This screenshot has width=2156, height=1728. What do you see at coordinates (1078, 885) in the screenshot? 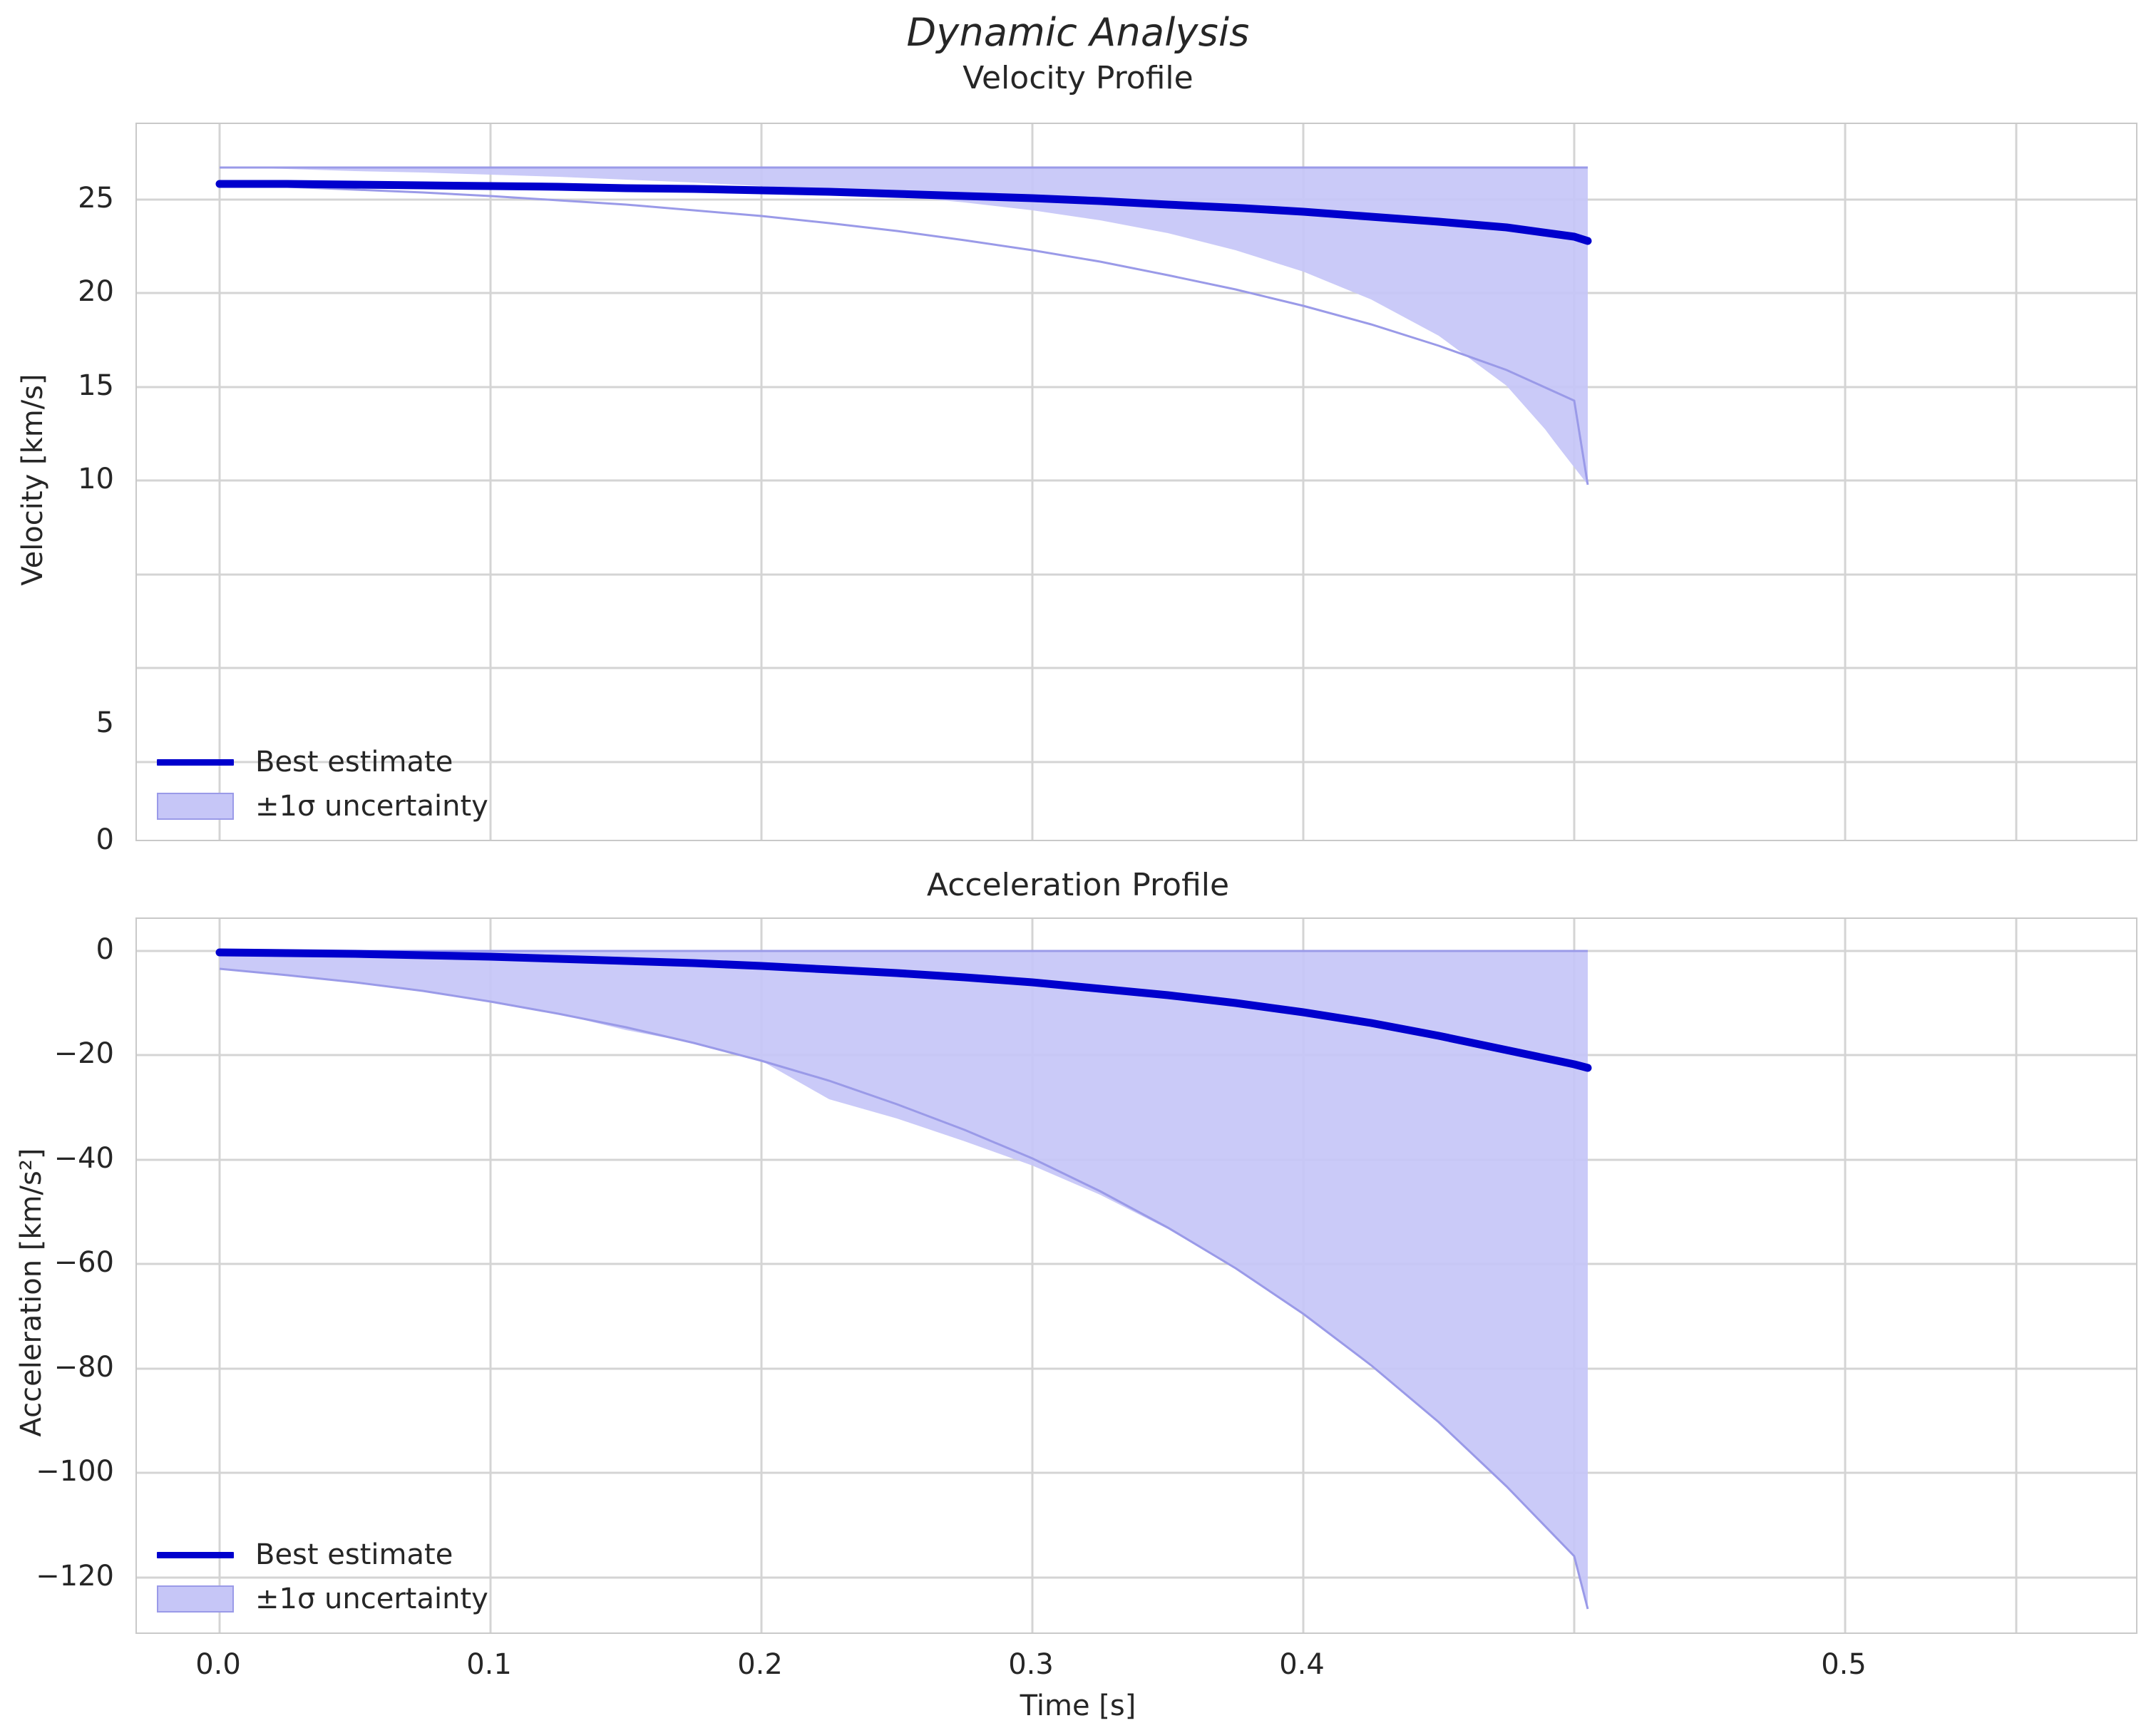
I see `acceleration-axes-title: Acceleration Profile` at bounding box center [1078, 885].